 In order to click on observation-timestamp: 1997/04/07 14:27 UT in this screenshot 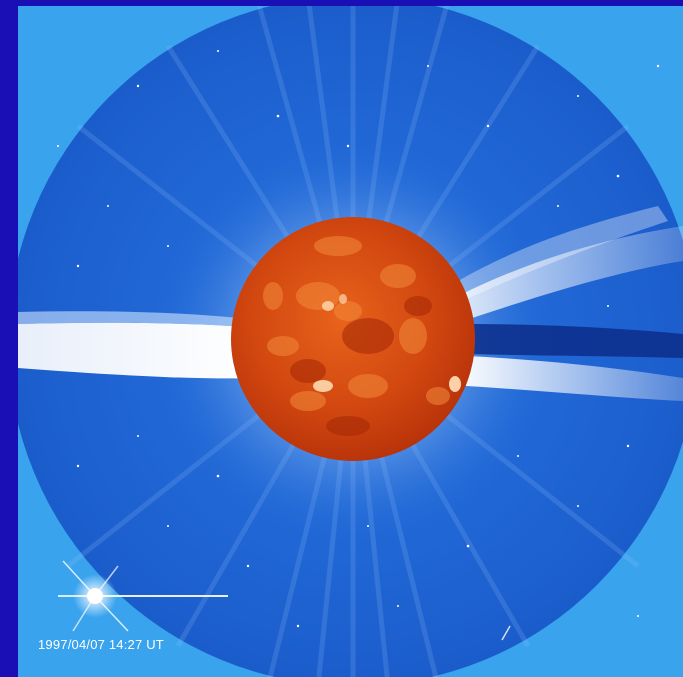, I will do `click(101, 644)`.